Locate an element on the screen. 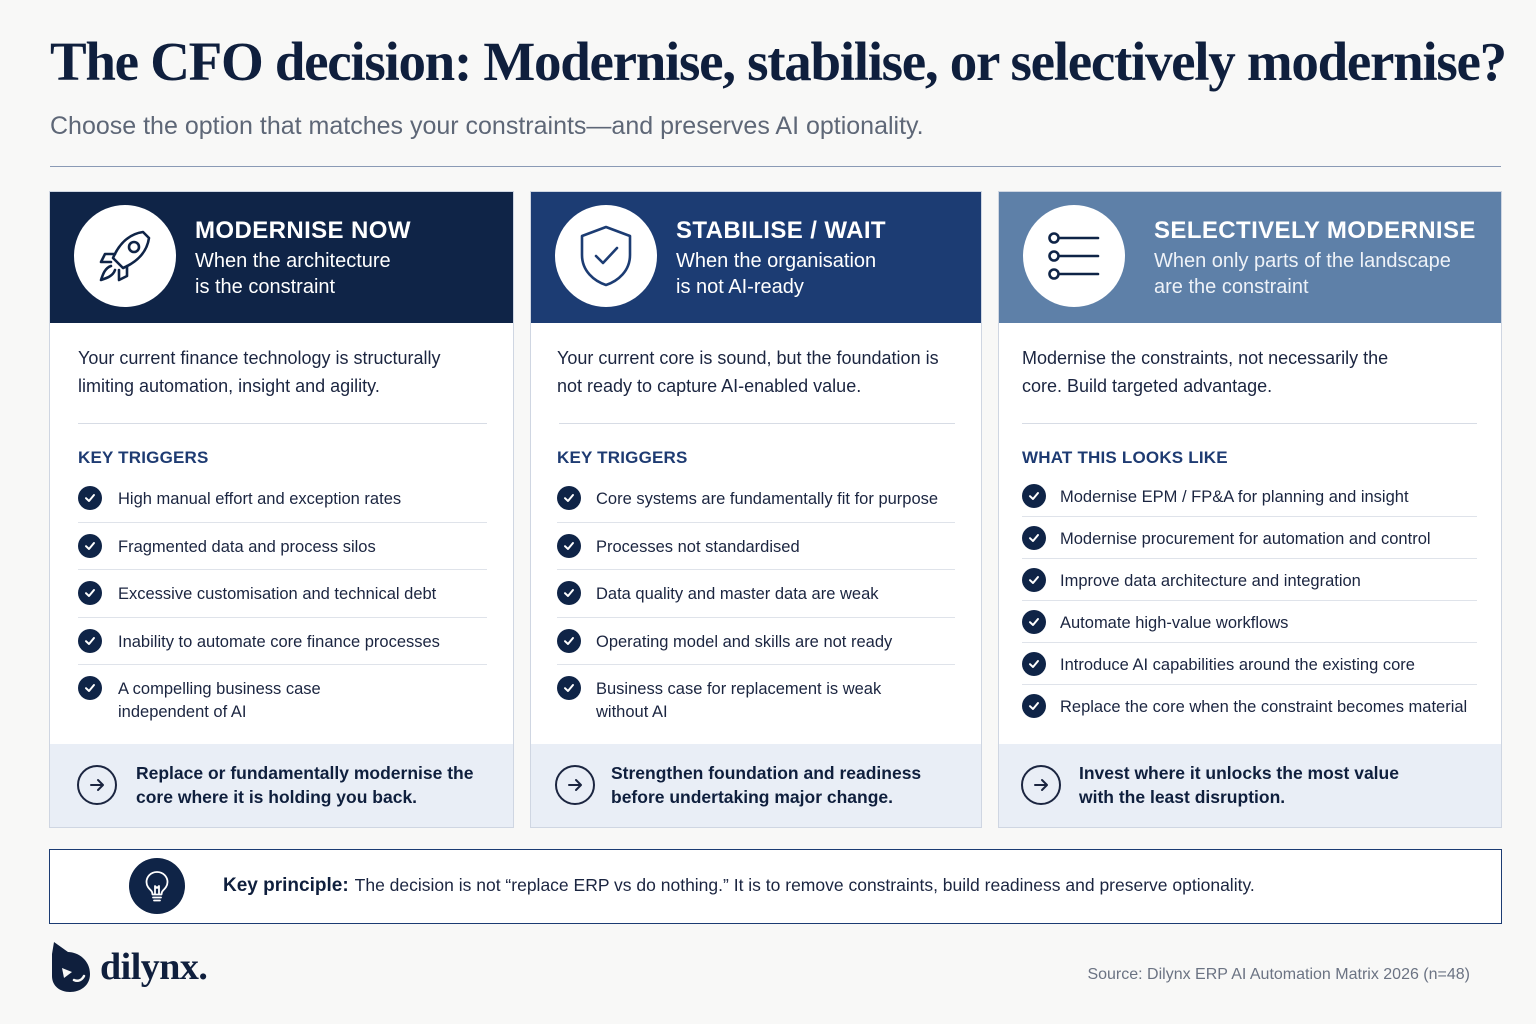 This screenshot has width=1536, height=1024. sliders-icon is located at coordinates (1074, 256).